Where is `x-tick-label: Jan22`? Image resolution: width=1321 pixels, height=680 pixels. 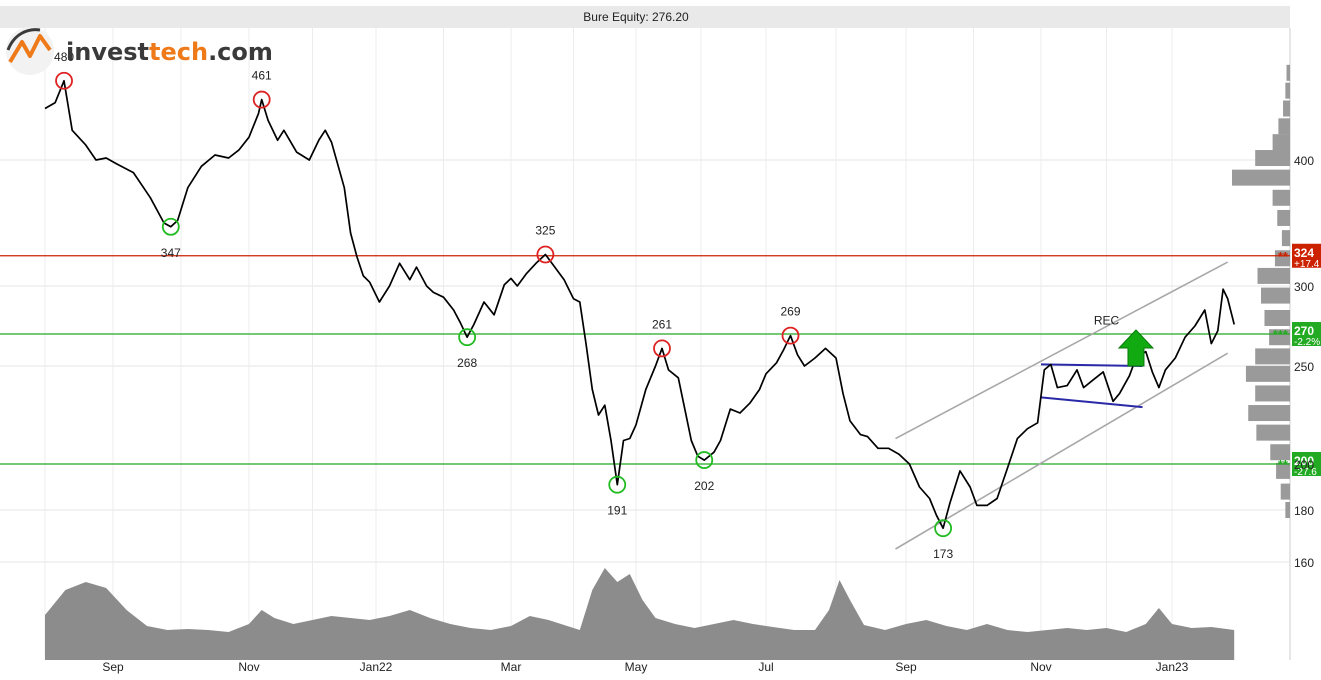
x-tick-label: Jan22 is located at coordinates (376, 667).